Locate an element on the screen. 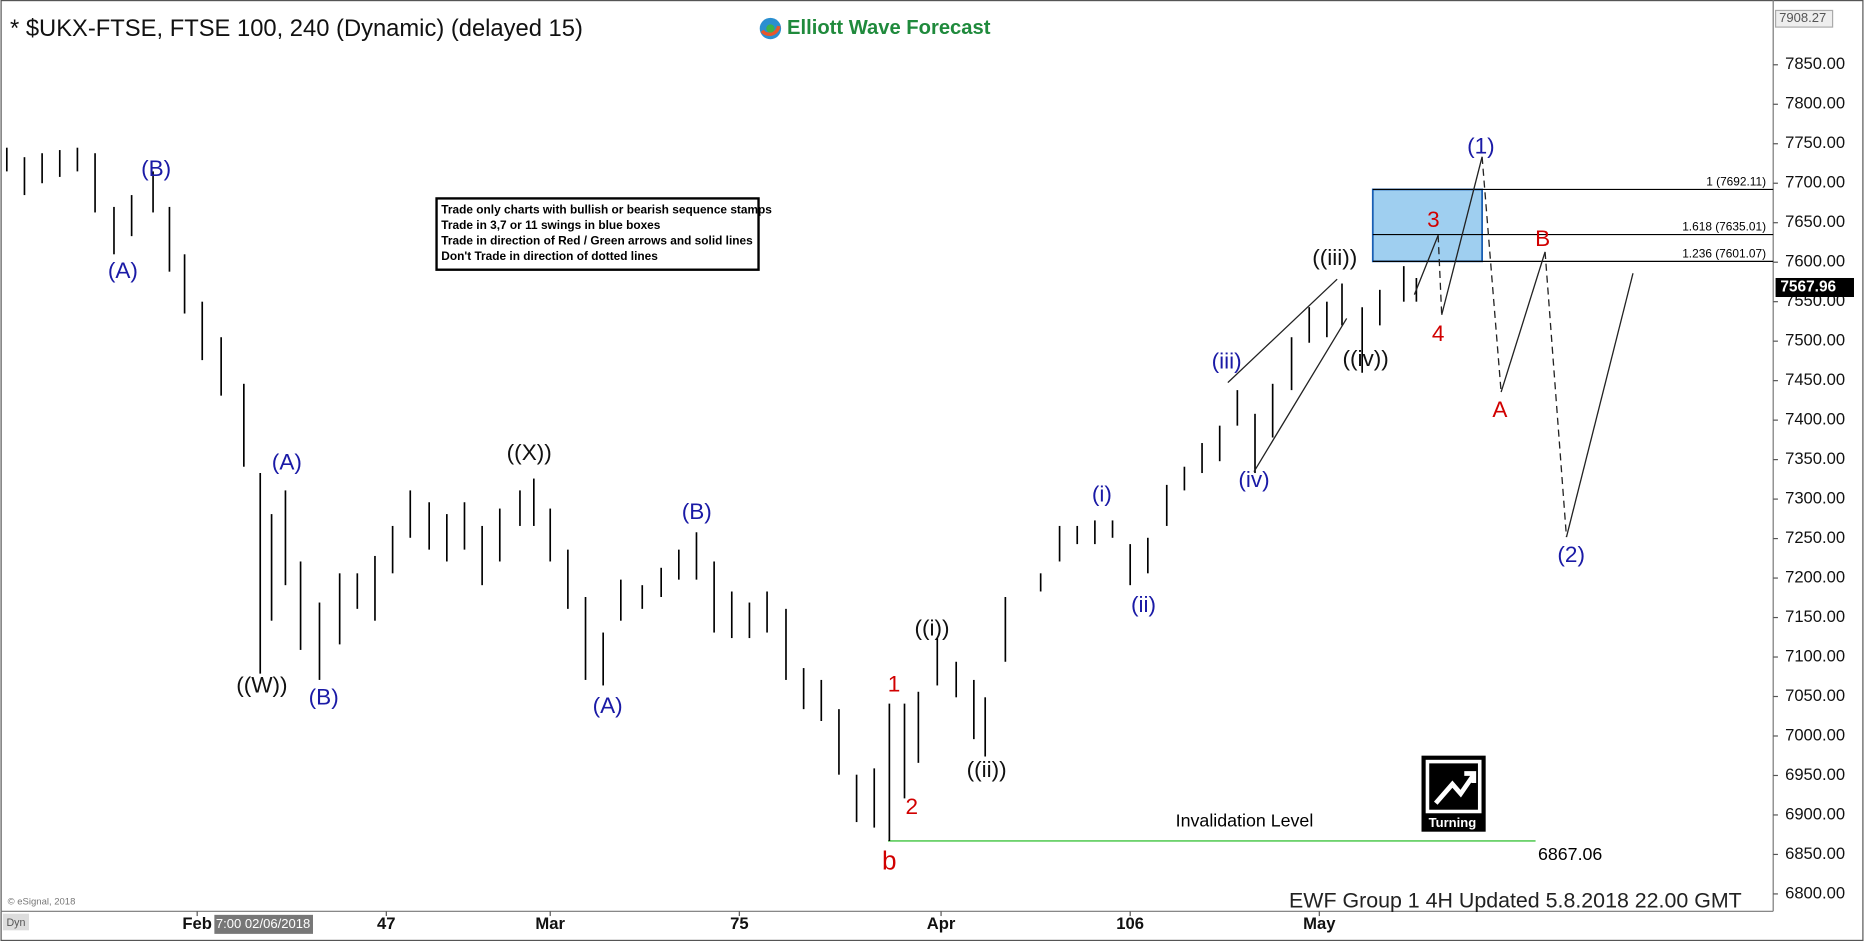 This screenshot has width=1864, height=941. wave-label: (2) is located at coordinates (1571, 554).